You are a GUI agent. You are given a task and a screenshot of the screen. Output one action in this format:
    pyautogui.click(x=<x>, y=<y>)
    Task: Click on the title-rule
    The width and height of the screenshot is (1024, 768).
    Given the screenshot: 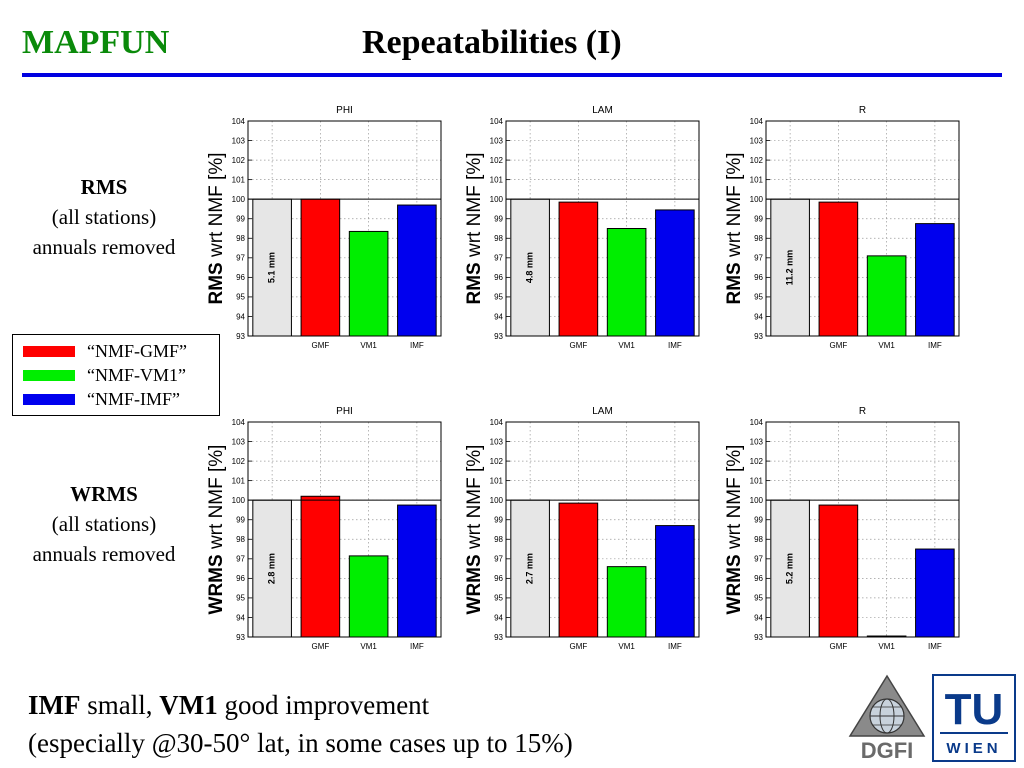 What is the action you would take?
    pyautogui.click(x=512, y=75)
    